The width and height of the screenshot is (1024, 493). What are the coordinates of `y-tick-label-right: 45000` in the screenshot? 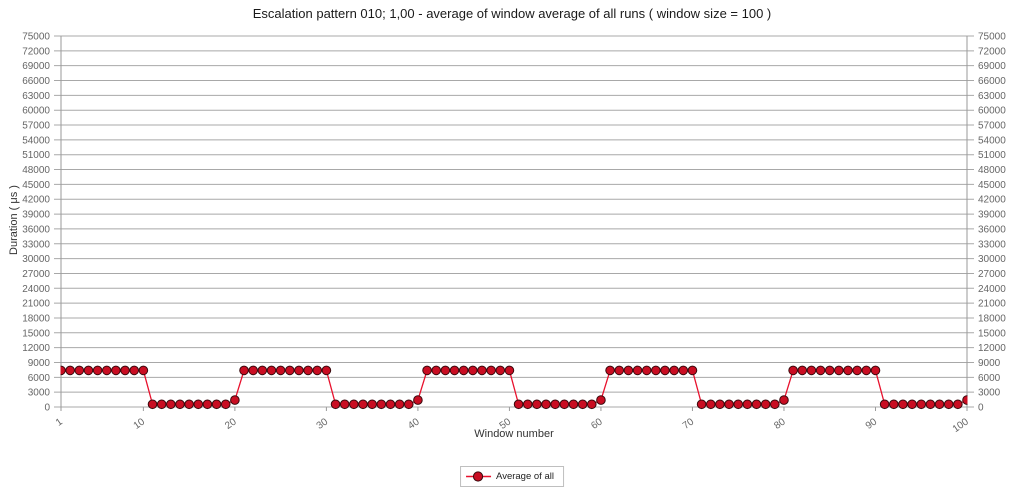 It's located at (992, 185).